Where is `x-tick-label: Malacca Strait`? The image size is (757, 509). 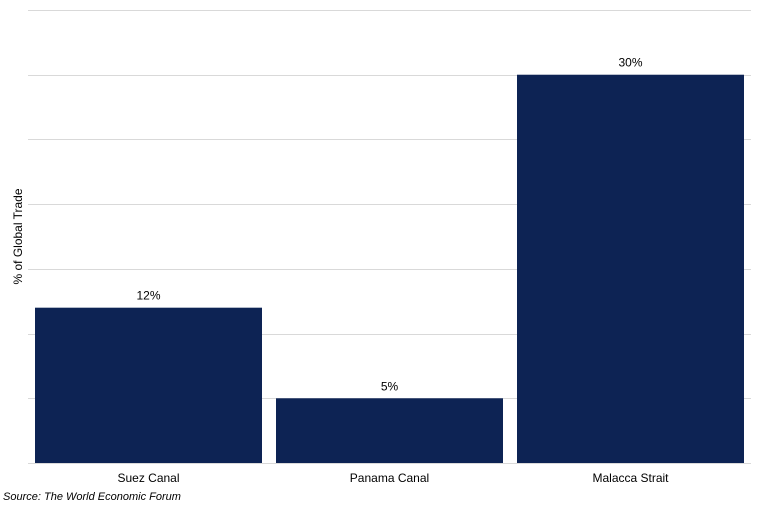
x-tick-label: Malacca Strait is located at coordinates (630, 478).